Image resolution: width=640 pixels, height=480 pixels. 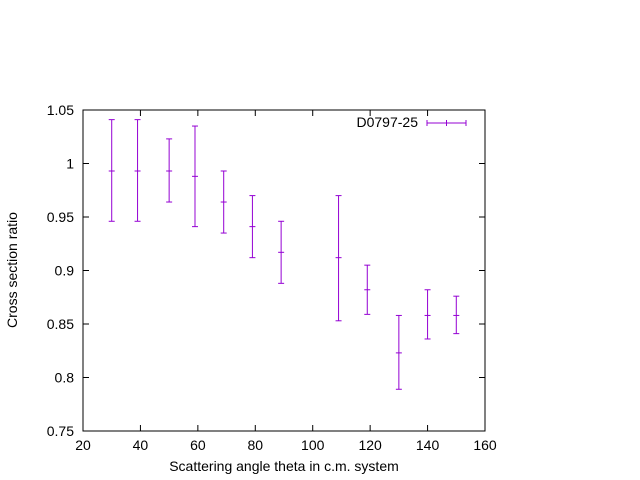 I want to click on x-tick-label: 80, so click(x=255, y=445).